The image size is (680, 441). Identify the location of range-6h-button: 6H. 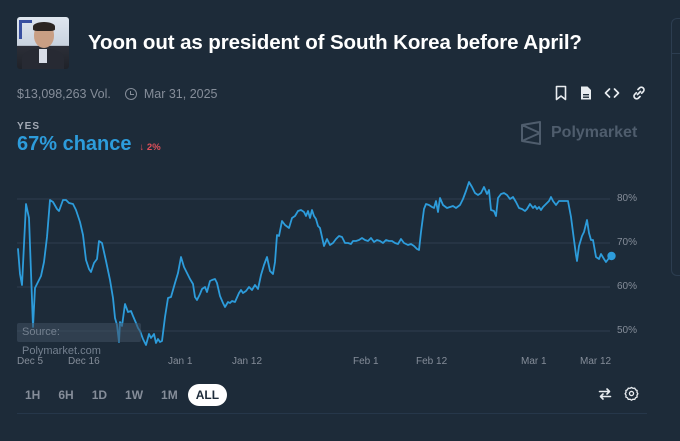
(66, 395).